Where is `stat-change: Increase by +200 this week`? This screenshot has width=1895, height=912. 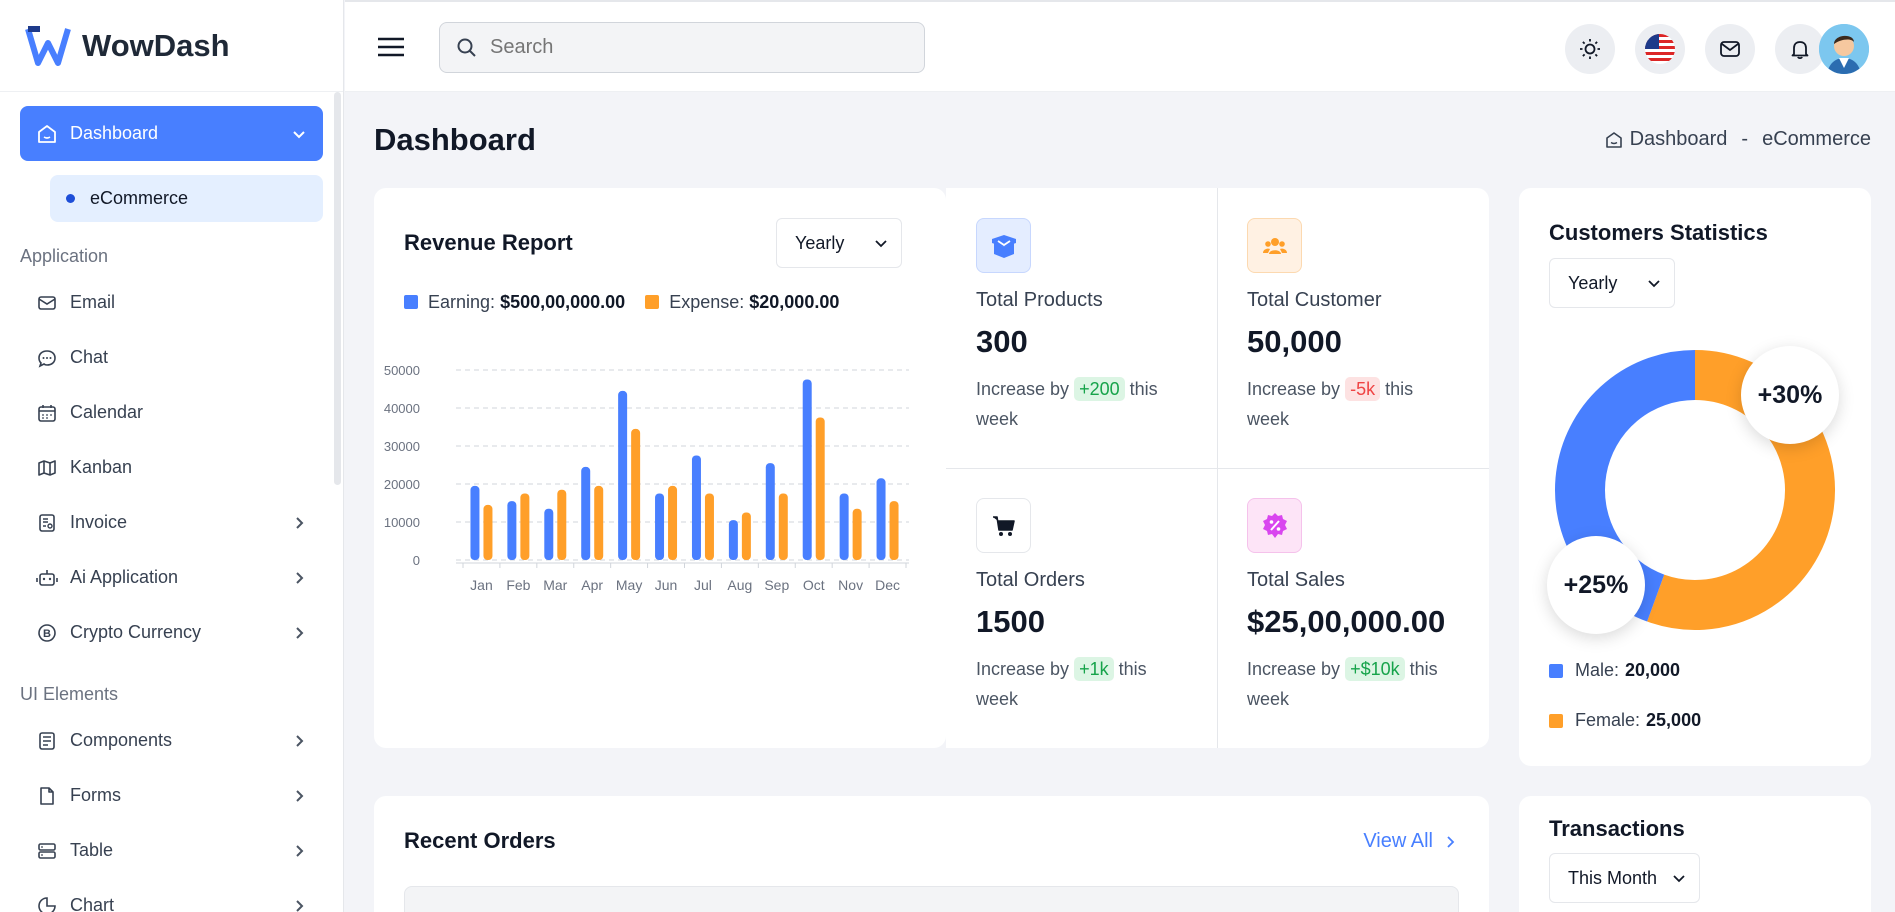
stat-change: Increase by +200 this week is located at coordinates (1076, 404).